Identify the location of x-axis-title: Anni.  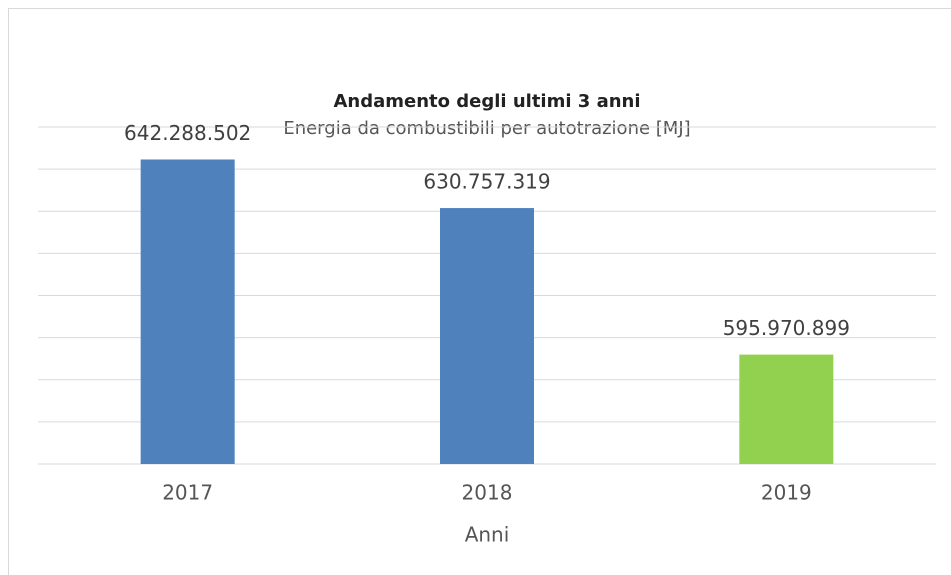
(487, 535).